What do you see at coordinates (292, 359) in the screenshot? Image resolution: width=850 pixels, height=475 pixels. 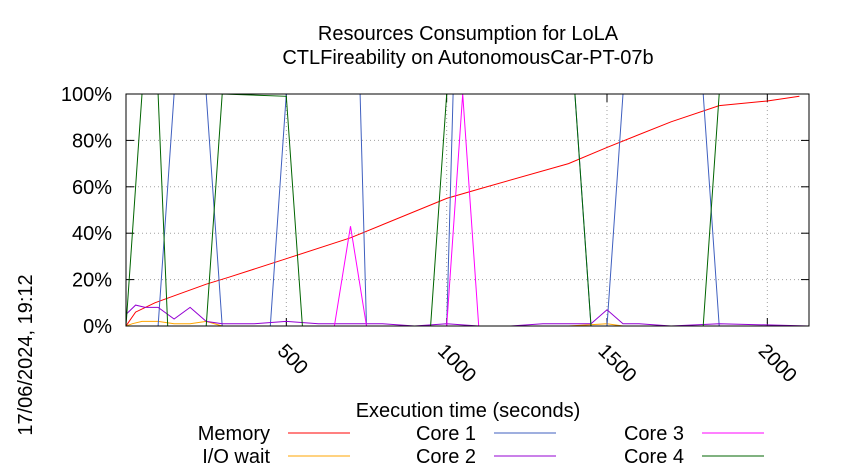 I see `x-tick-label: 500` at bounding box center [292, 359].